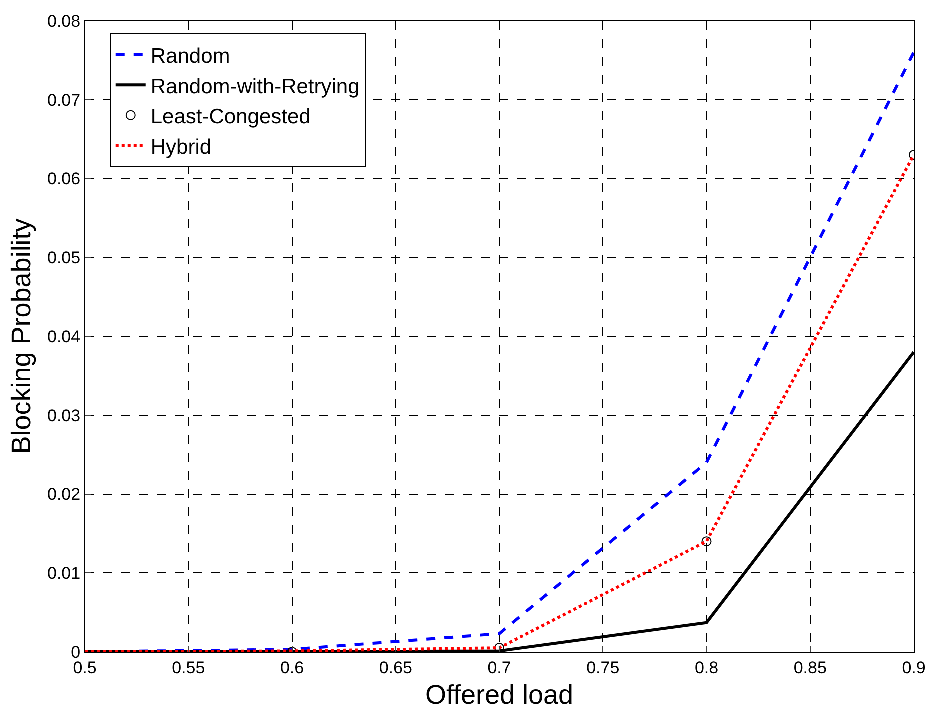 Image resolution: width=938 pixels, height=727 pixels. I want to click on point, so click(707, 541).